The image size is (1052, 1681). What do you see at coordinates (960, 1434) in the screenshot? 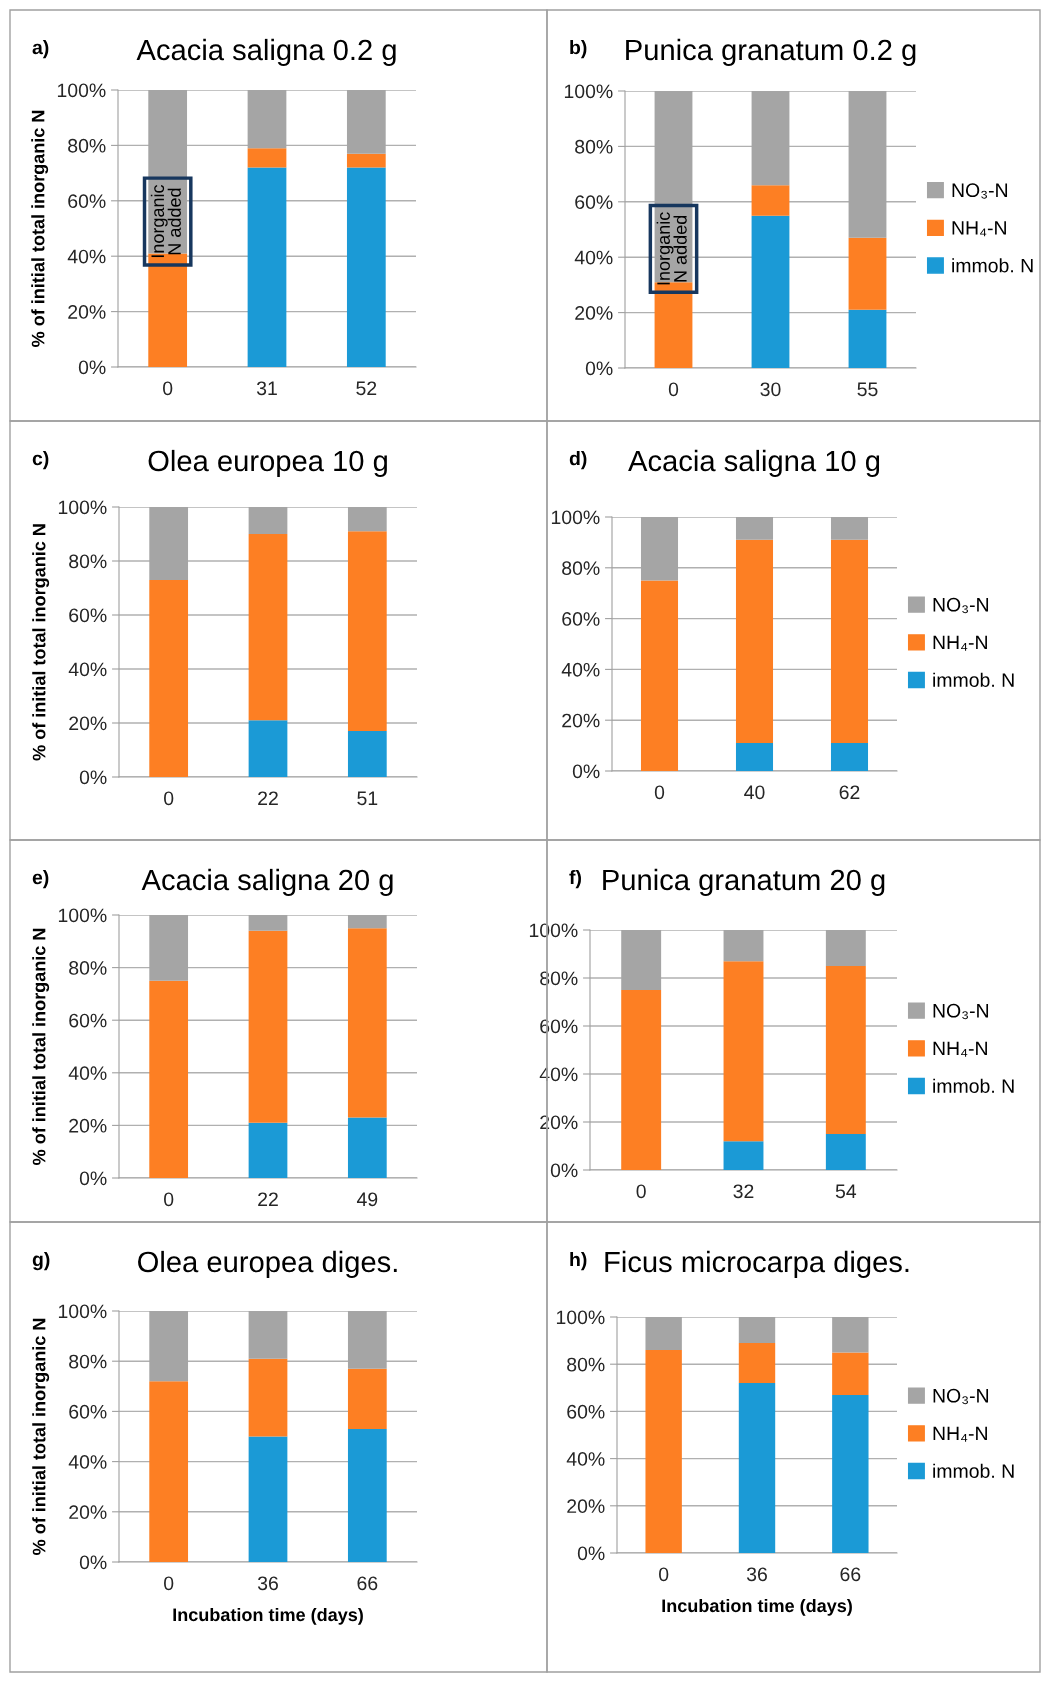
I see `legend-label: NH₄-N` at bounding box center [960, 1434].